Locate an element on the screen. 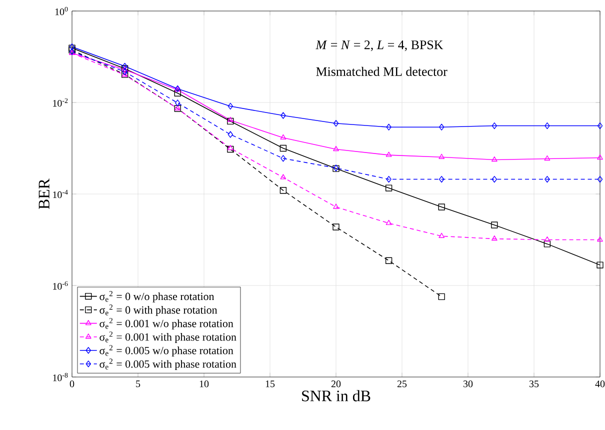 This screenshot has width=605, height=430. legend-label: σ$_{e}$$^{2}$ = 0.005 w/o phase rotation is located at coordinates (167, 350).